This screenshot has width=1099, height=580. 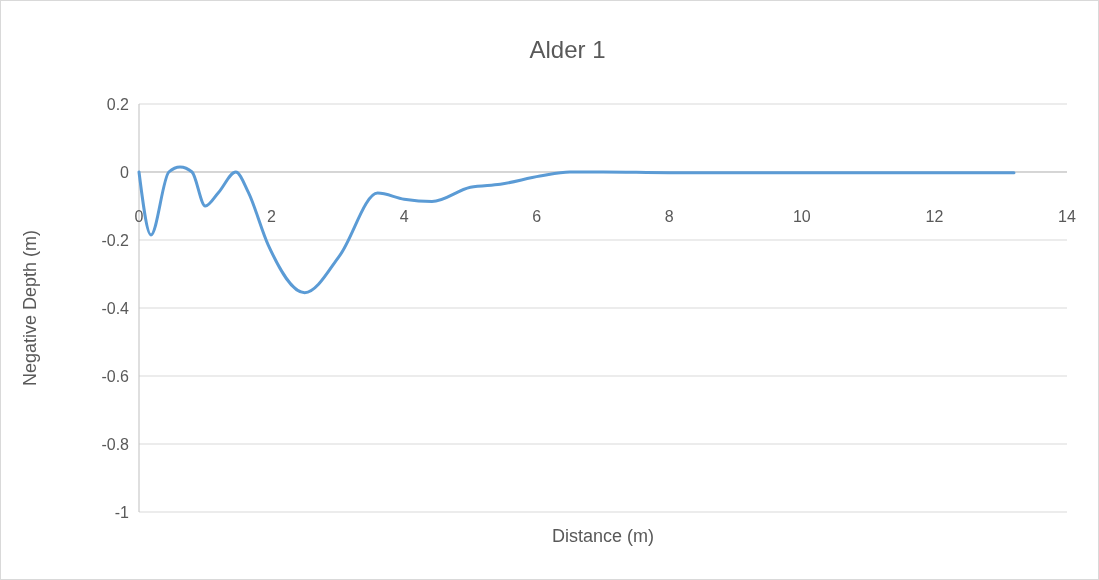 I want to click on y-tick-label: -0.2, so click(x=115, y=240).